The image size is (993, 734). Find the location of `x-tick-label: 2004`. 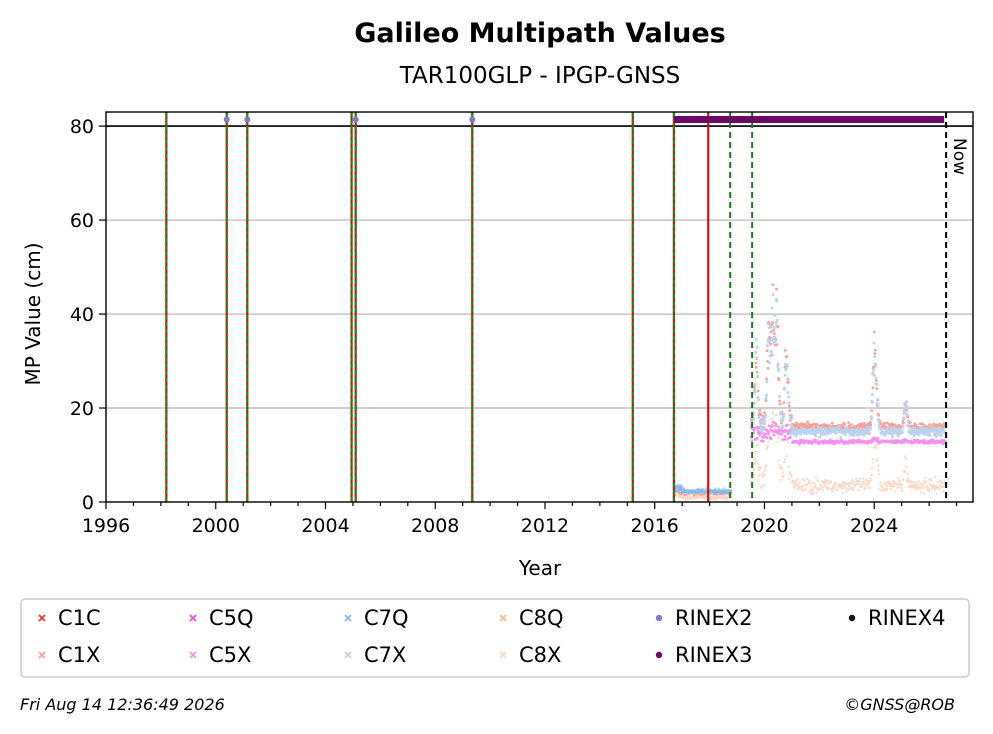

x-tick-label: 2004 is located at coordinates (325, 526).